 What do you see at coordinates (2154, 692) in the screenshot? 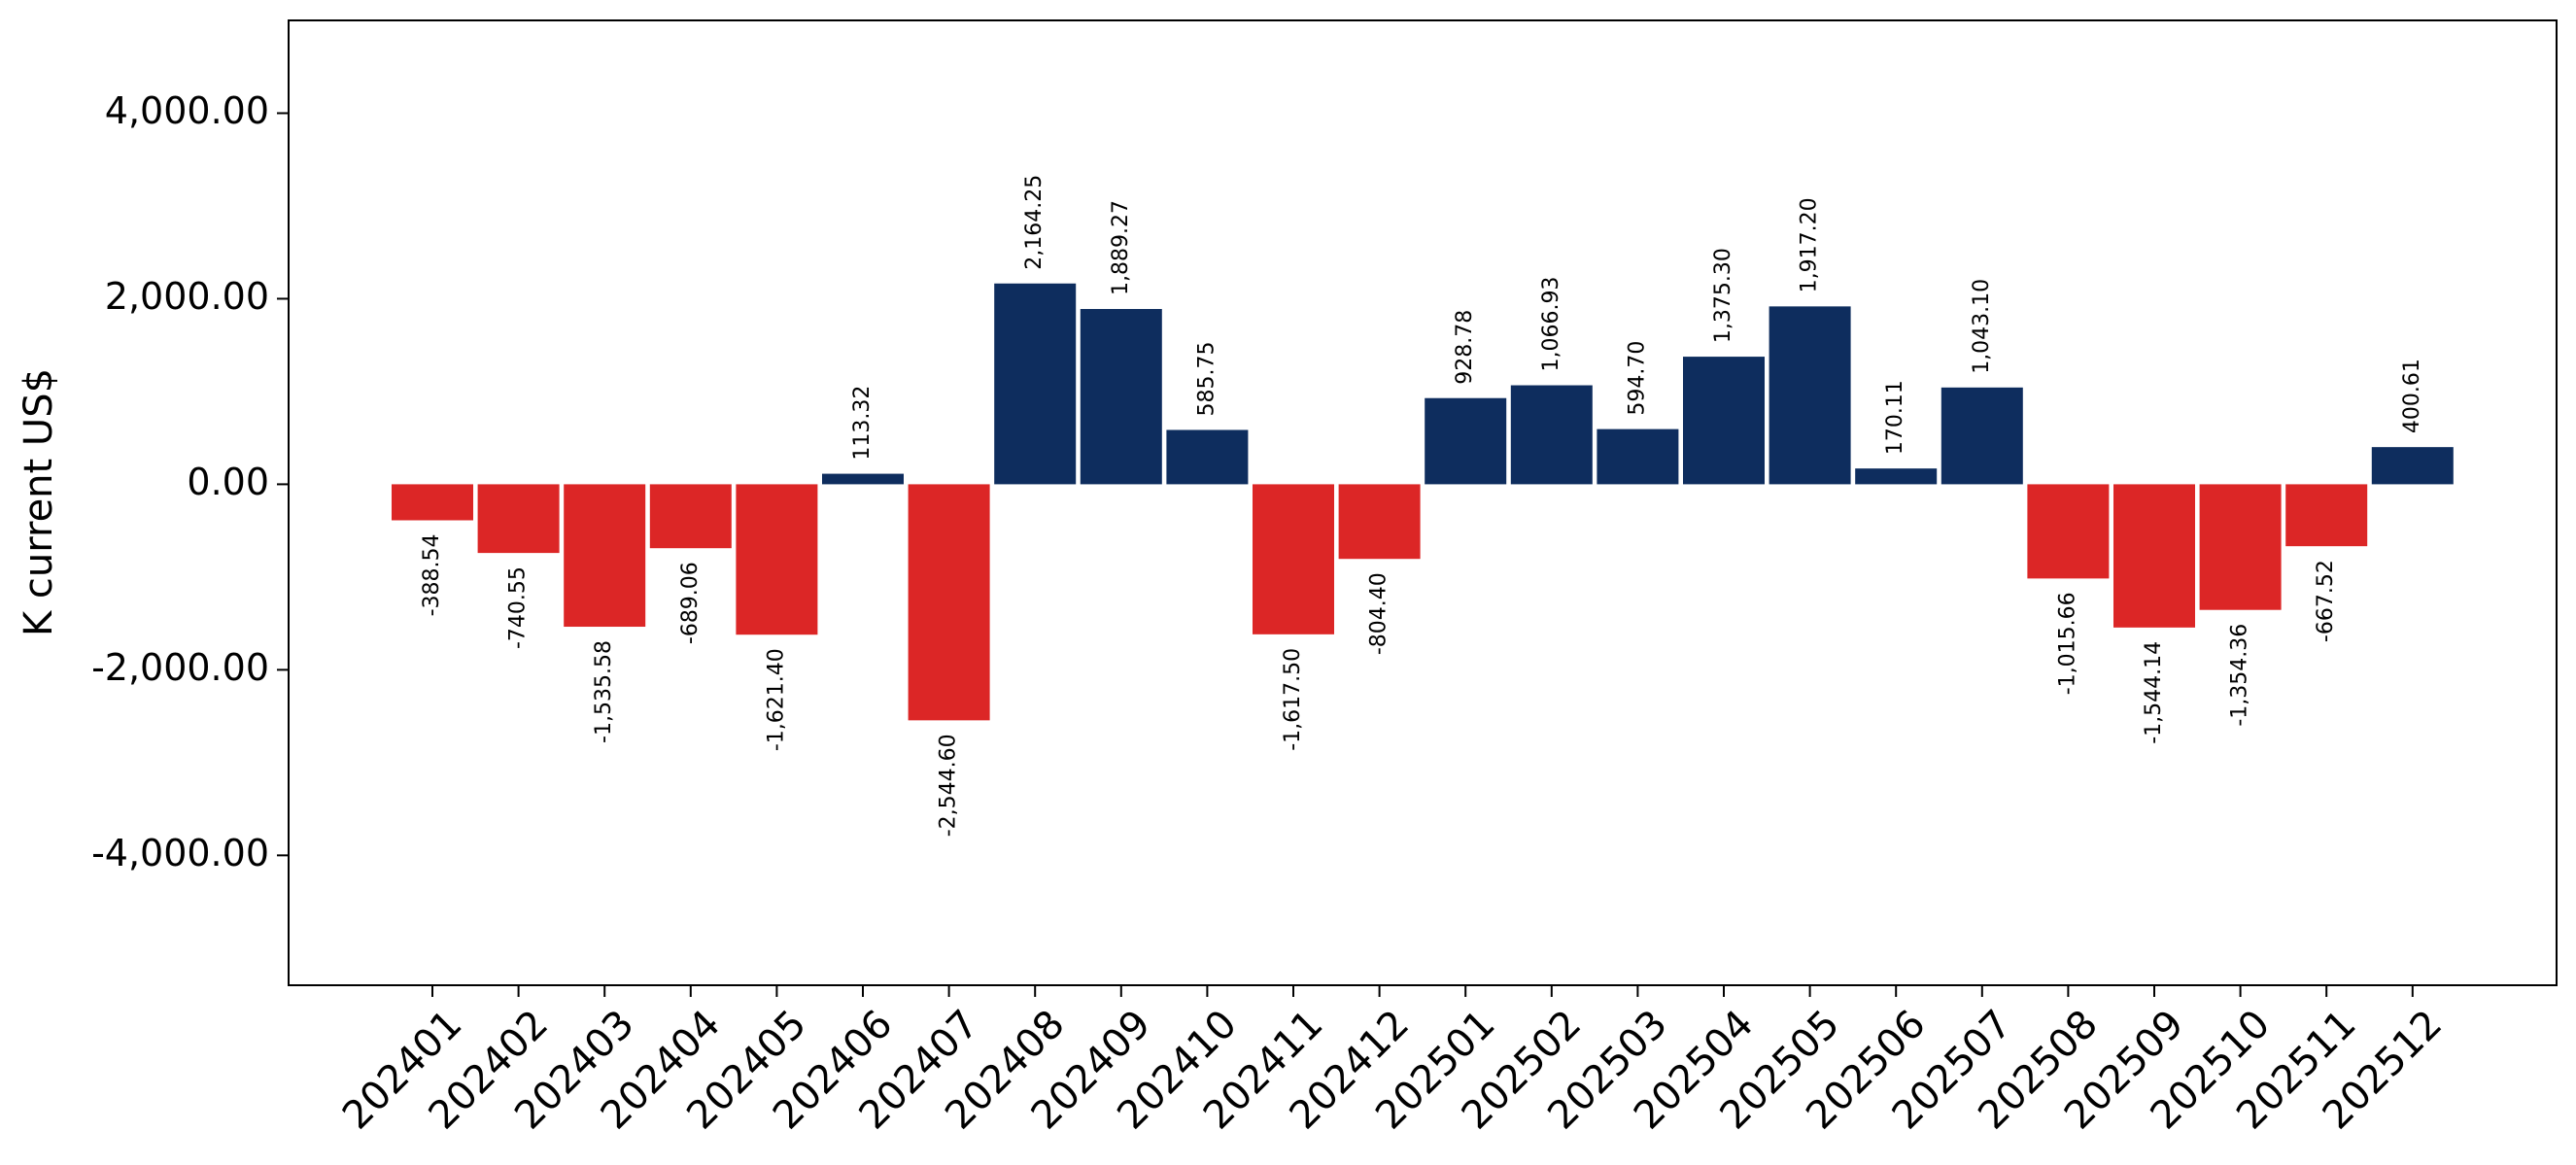
I see `data-label: -1,544.14` at bounding box center [2154, 692].